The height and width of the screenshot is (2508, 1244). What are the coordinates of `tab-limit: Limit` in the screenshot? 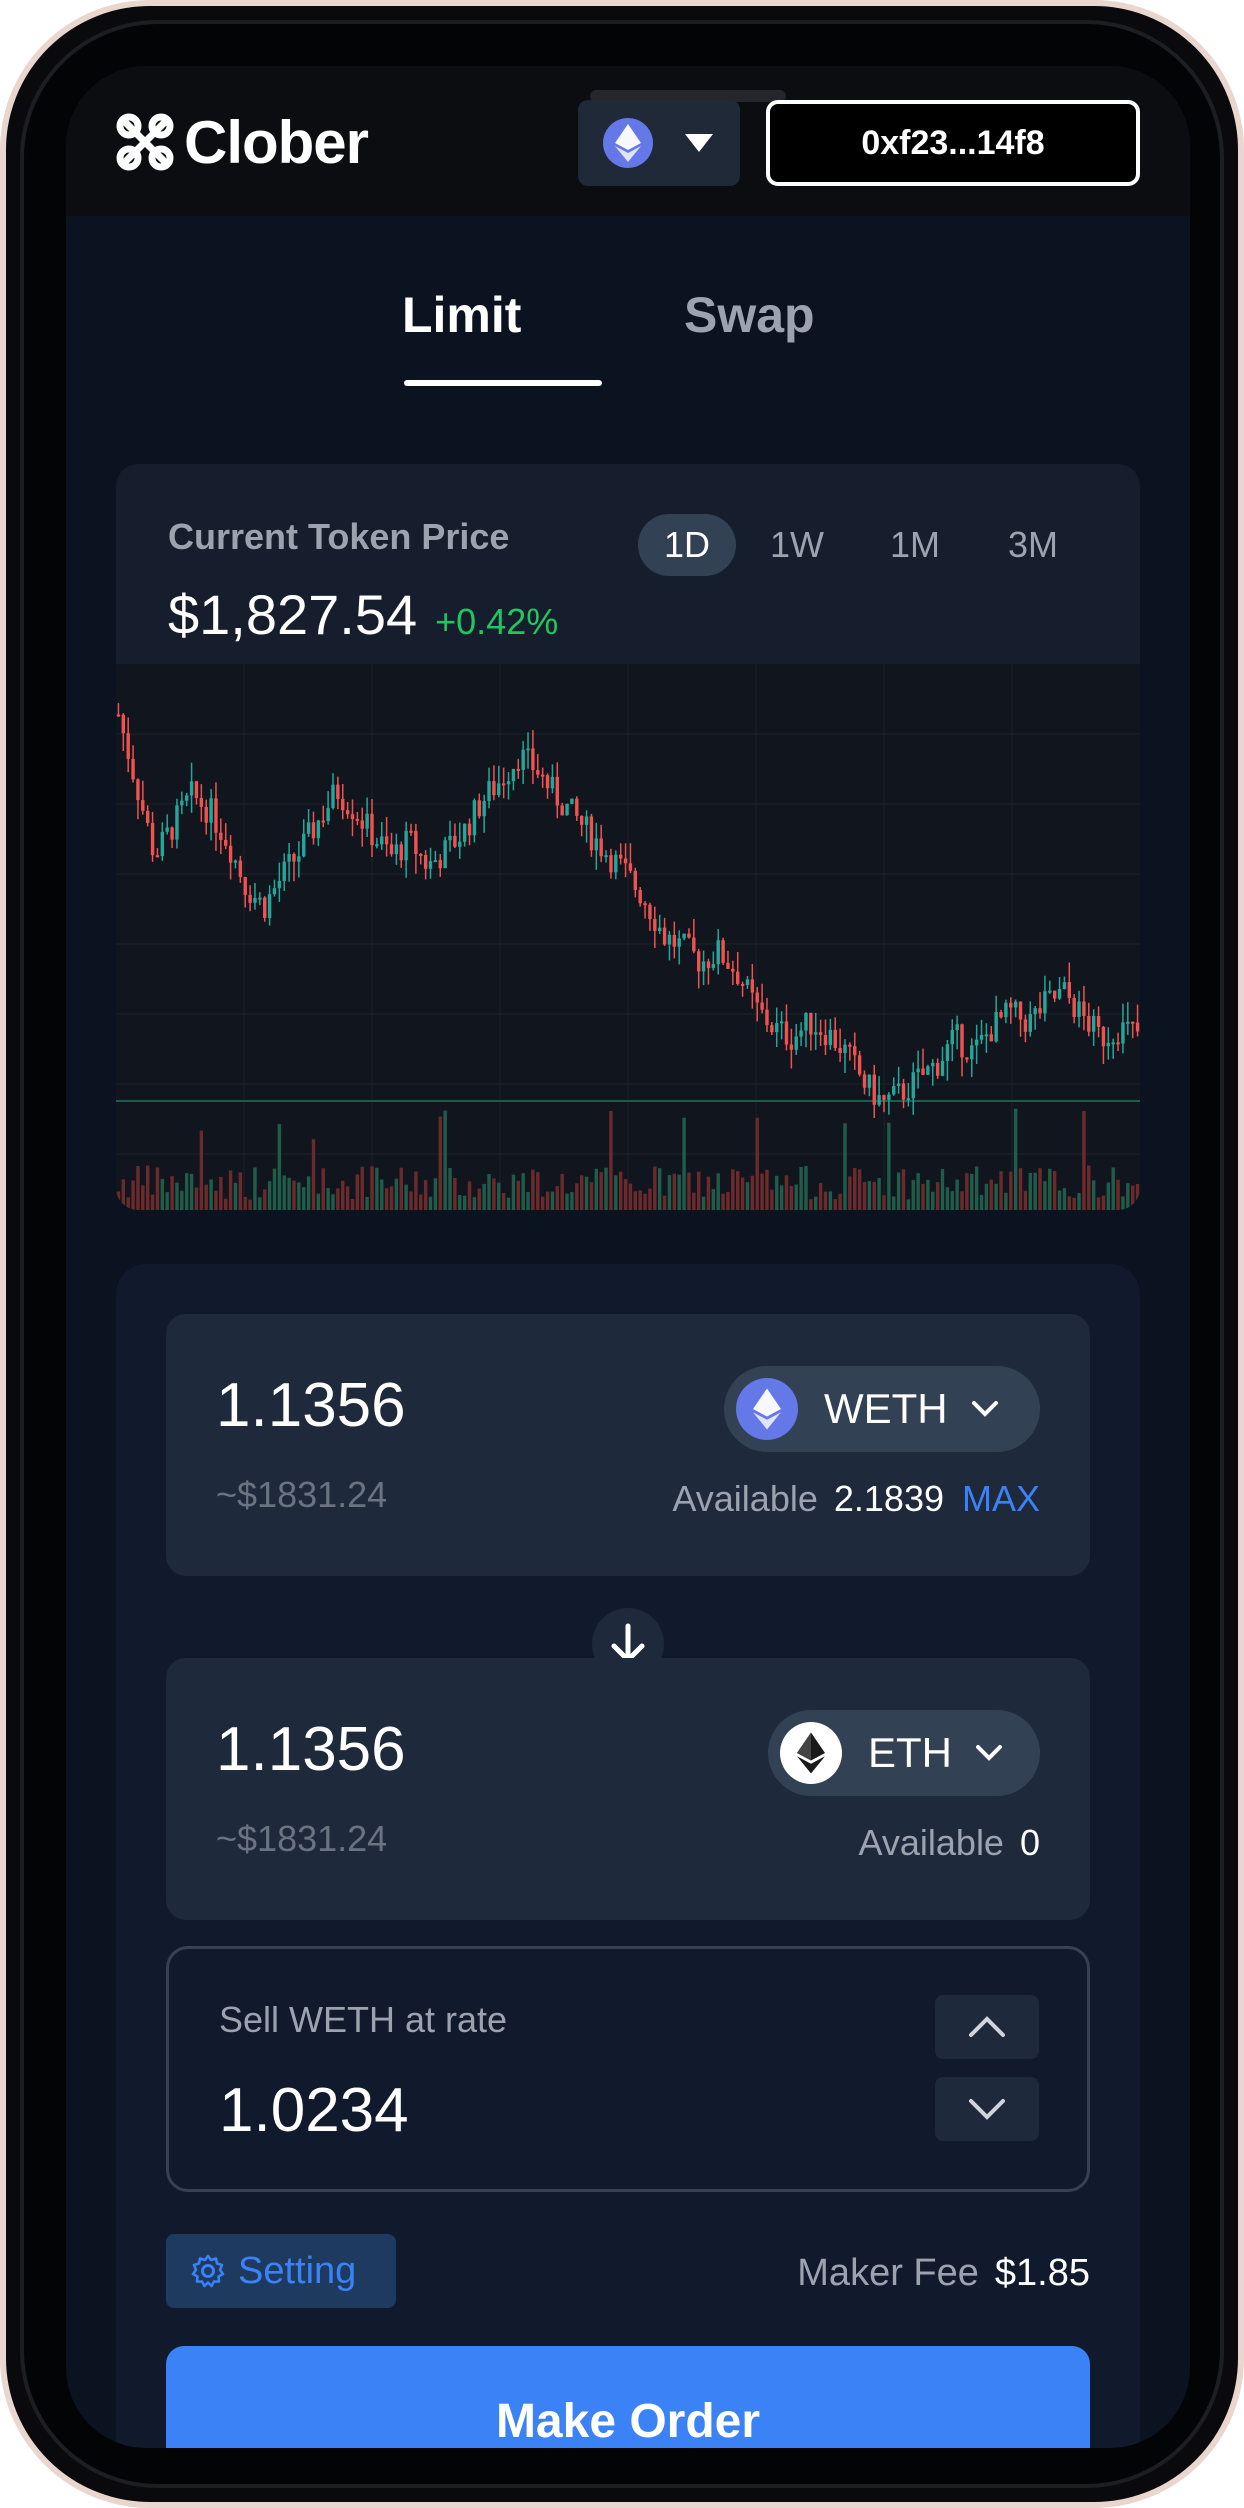 It's located at (462, 315).